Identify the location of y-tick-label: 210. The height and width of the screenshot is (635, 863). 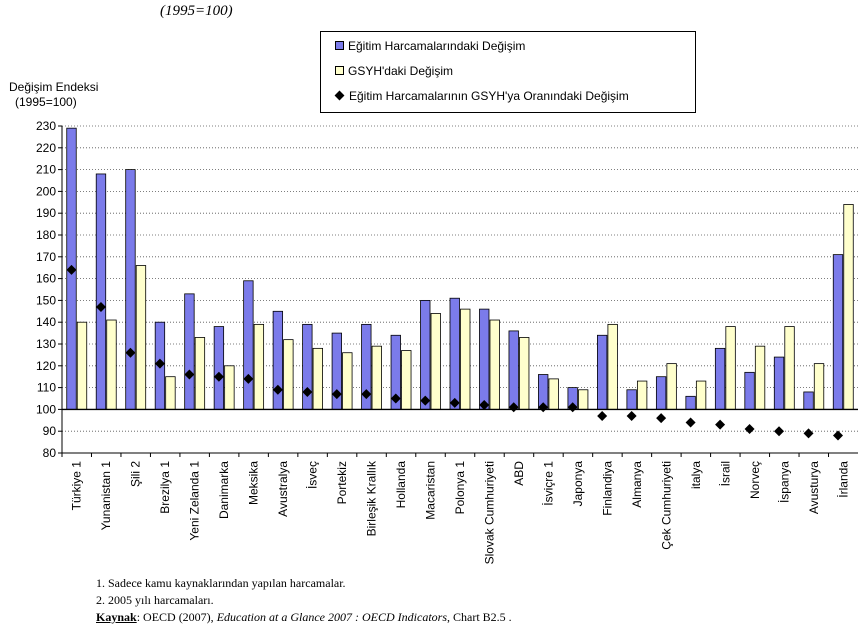
(46, 170).